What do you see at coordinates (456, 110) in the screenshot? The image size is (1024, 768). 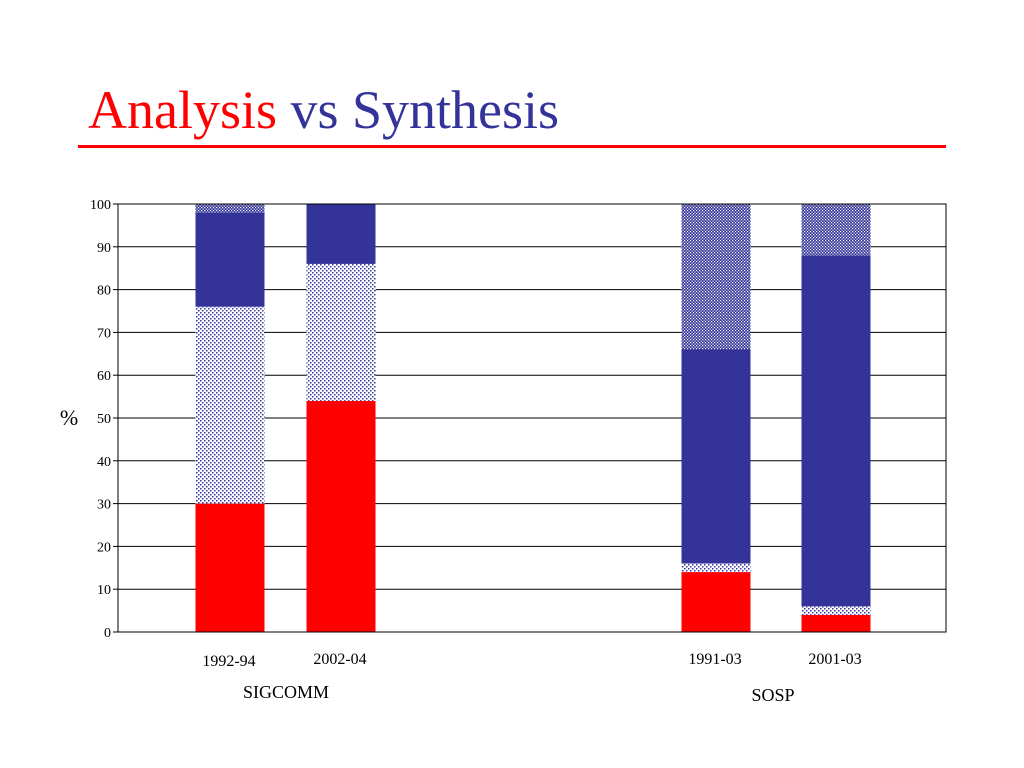 I see `title-synthesis: Synthesis` at bounding box center [456, 110].